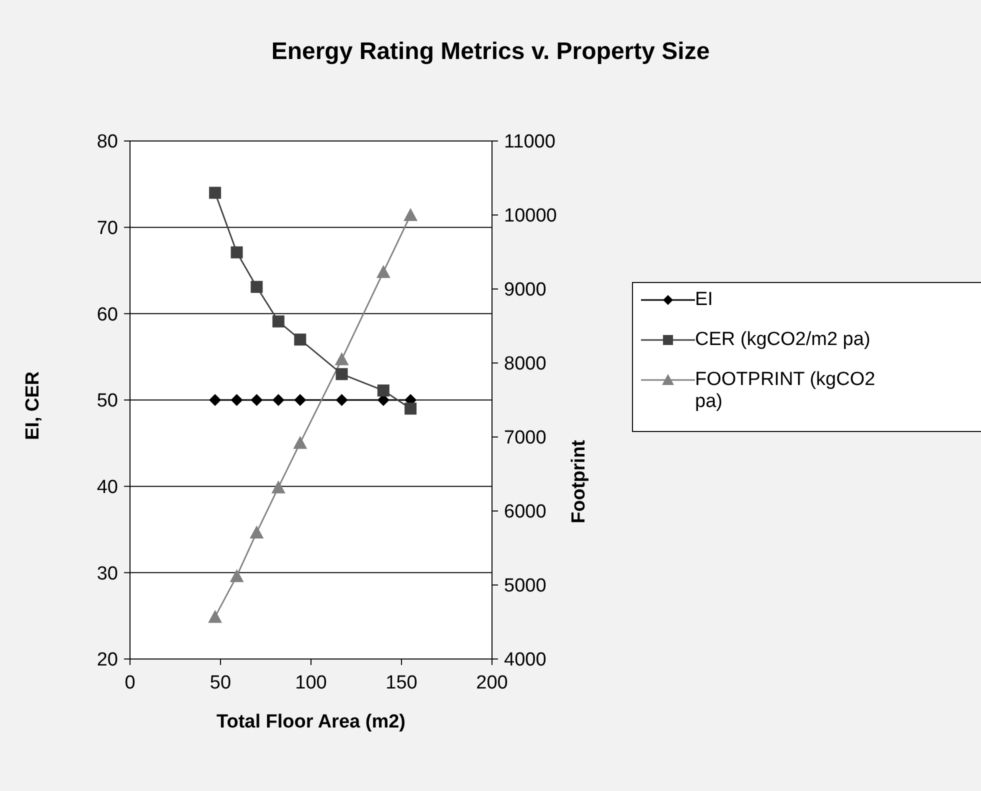  What do you see at coordinates (525, 364) in the screenshot?
I see `y2-tick-label: 8000` at bounding box center [525, 364].